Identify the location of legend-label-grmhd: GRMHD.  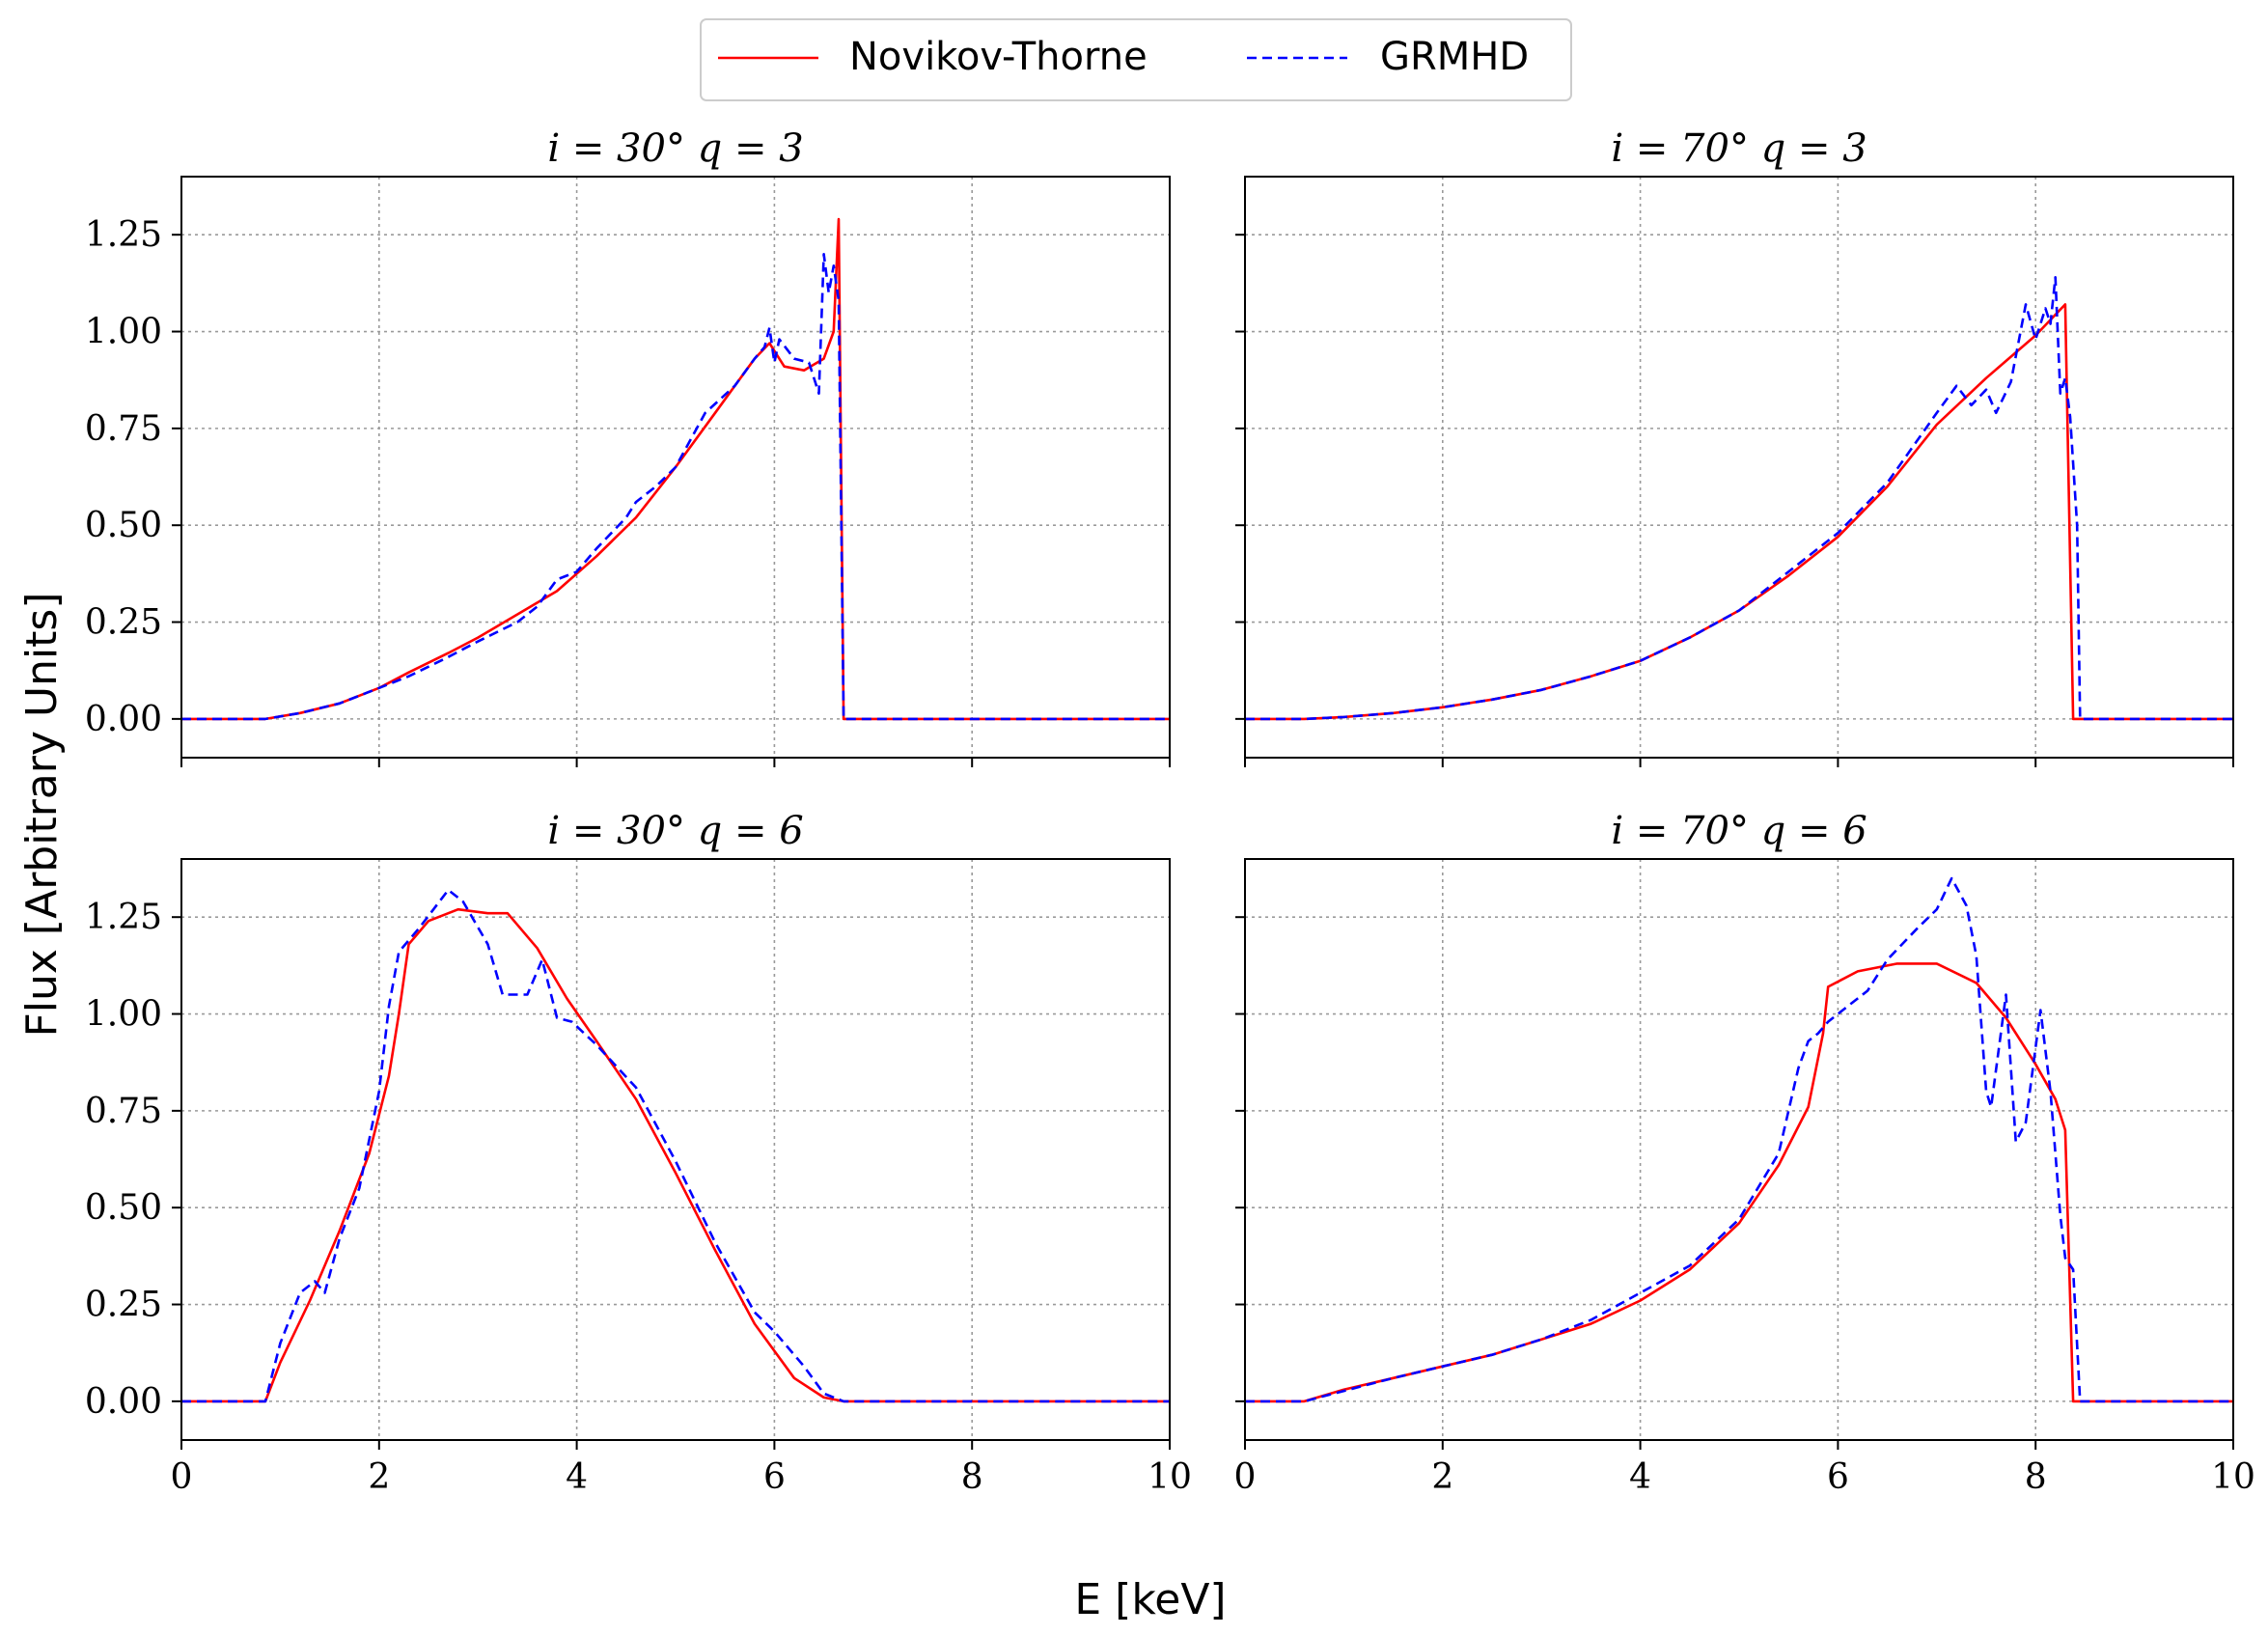
(1454, 57).